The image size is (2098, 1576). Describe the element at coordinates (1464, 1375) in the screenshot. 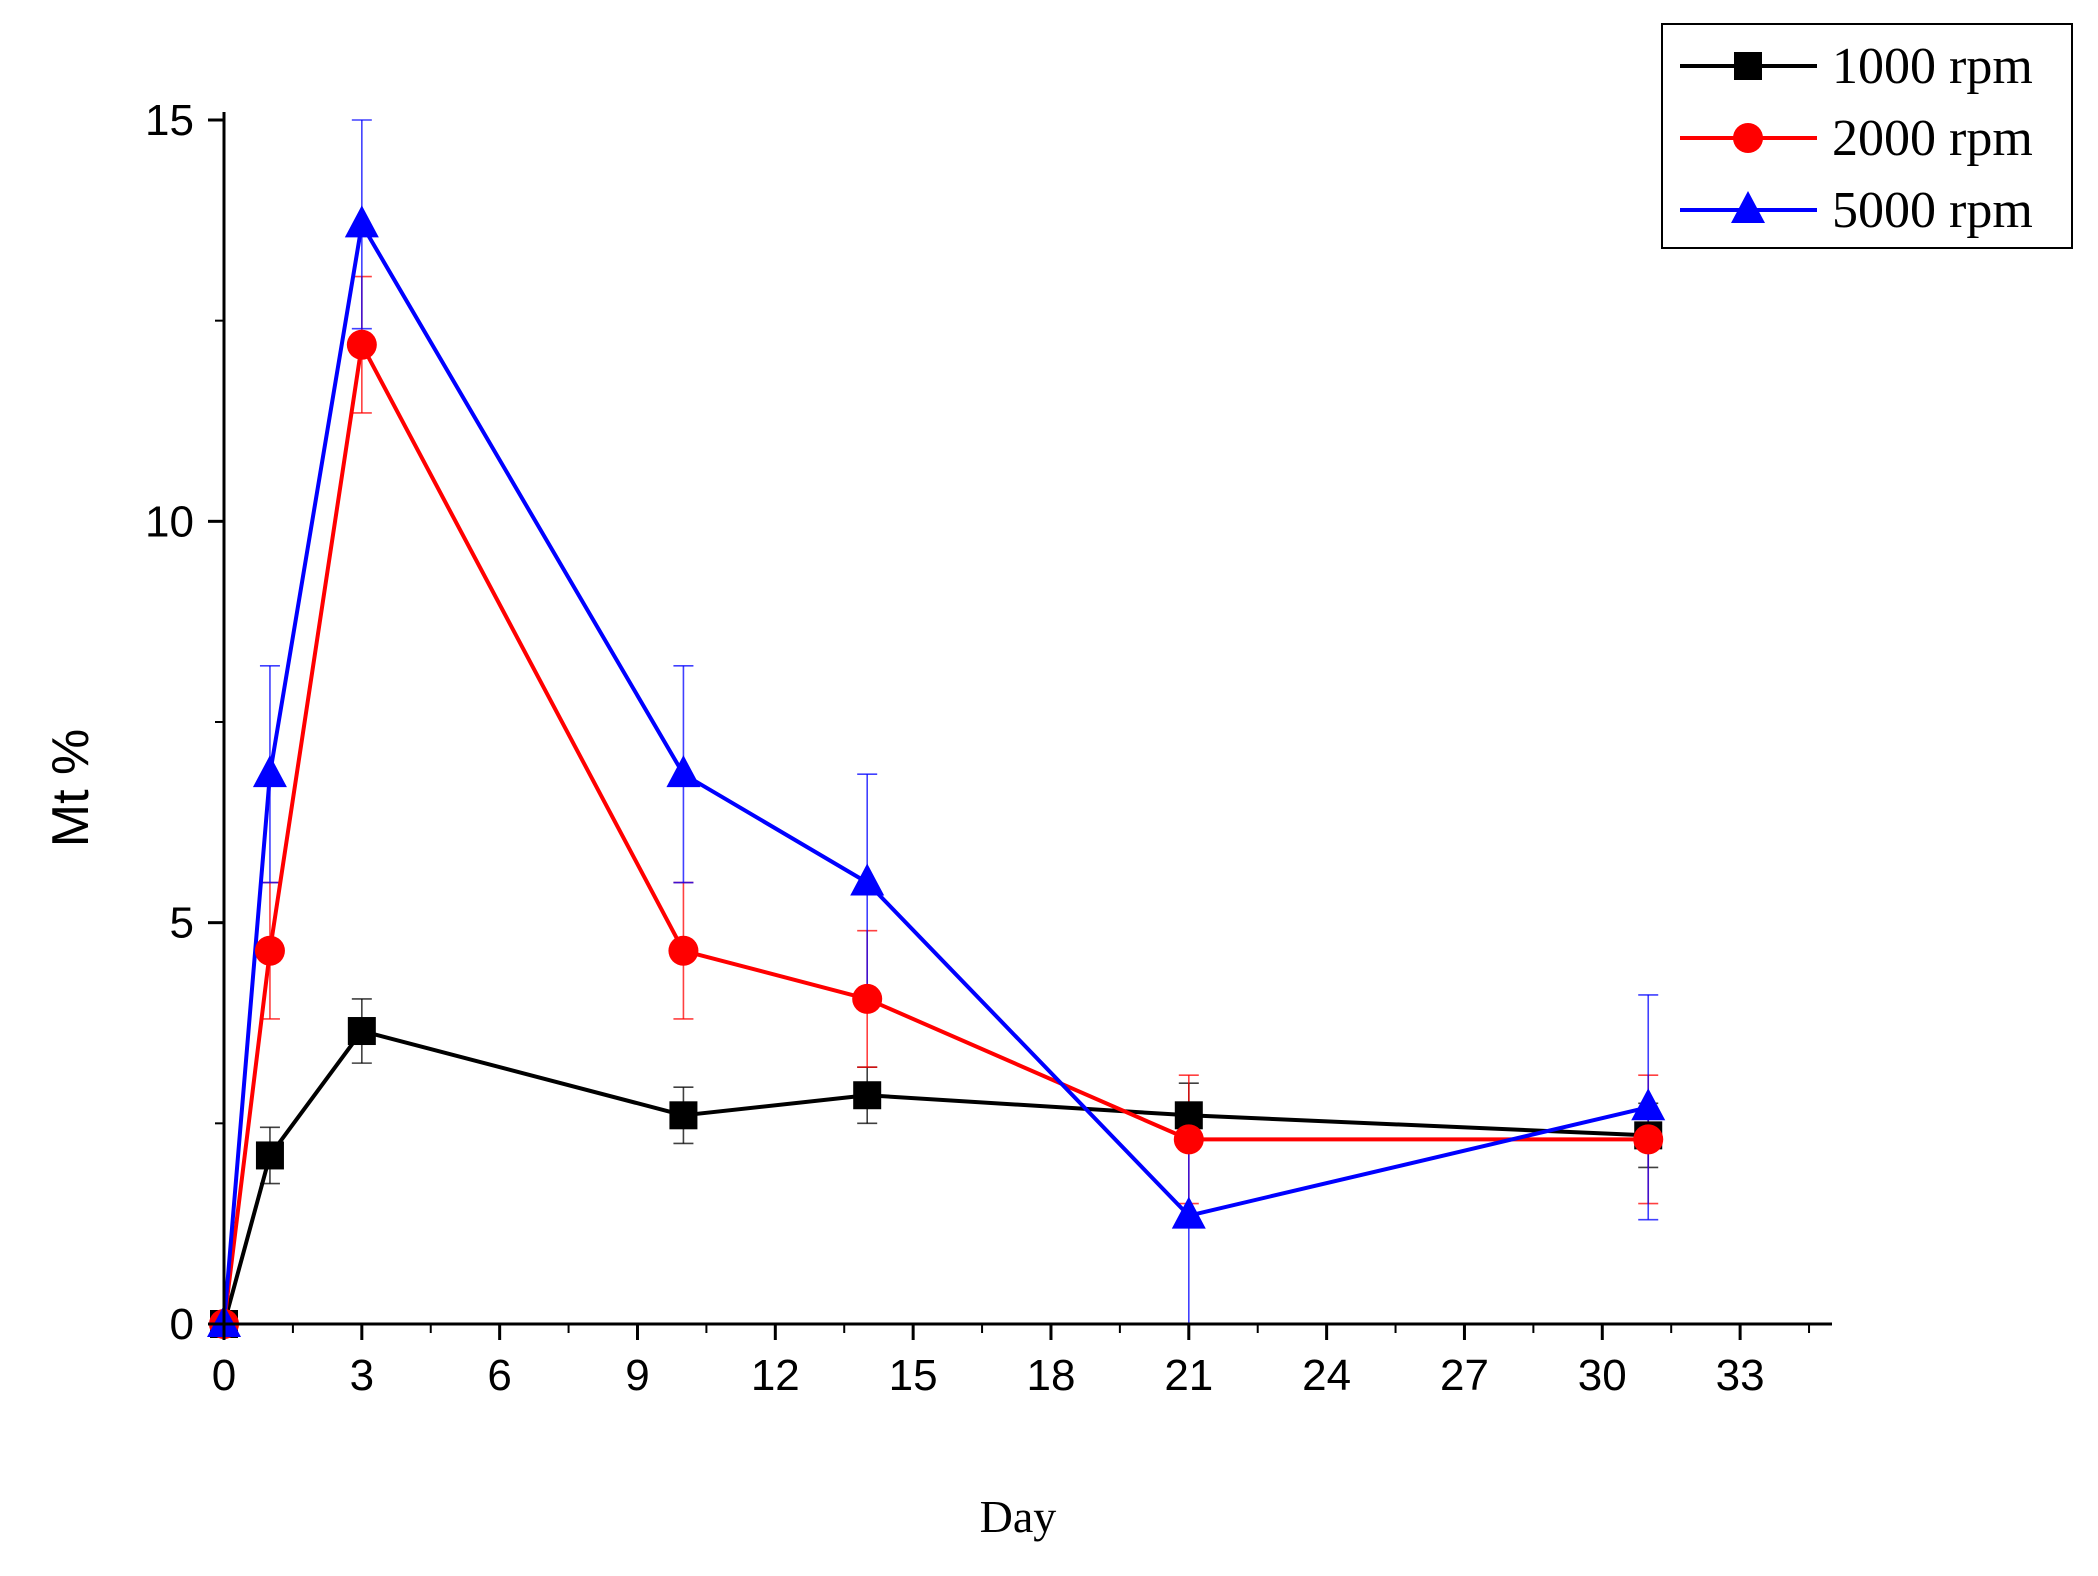

I see `x-tick-label: 27` at that location.